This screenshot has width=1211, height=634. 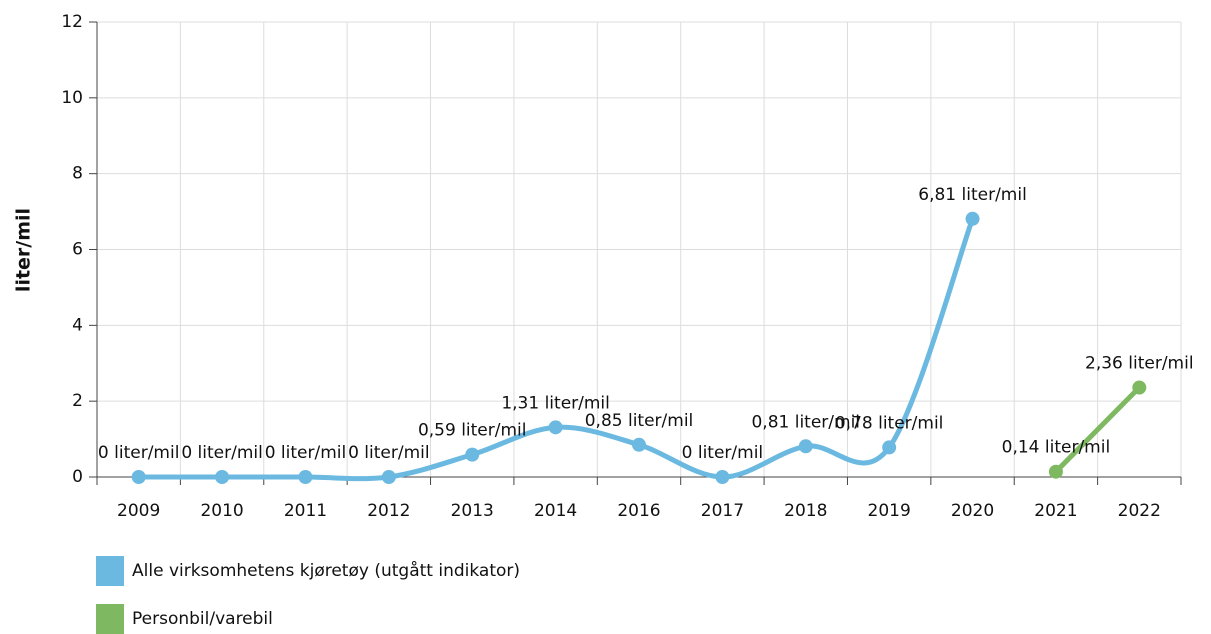 I want to click on x-tick-label: 2019, so click(x=889, y=511).